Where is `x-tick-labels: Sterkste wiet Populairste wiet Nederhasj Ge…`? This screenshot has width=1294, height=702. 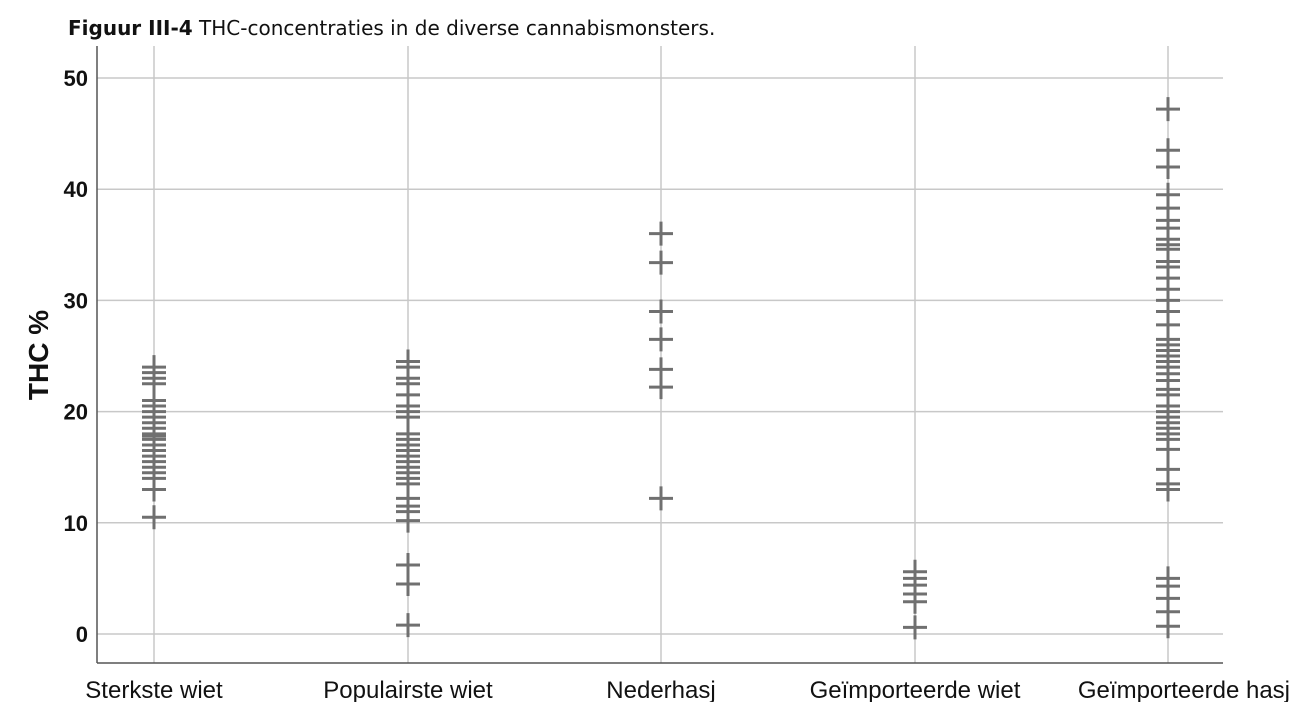 x-tick-labels: Sterkste wiet Populairste wiet Nederhasj Ge… is located at coordinates (687, 689).